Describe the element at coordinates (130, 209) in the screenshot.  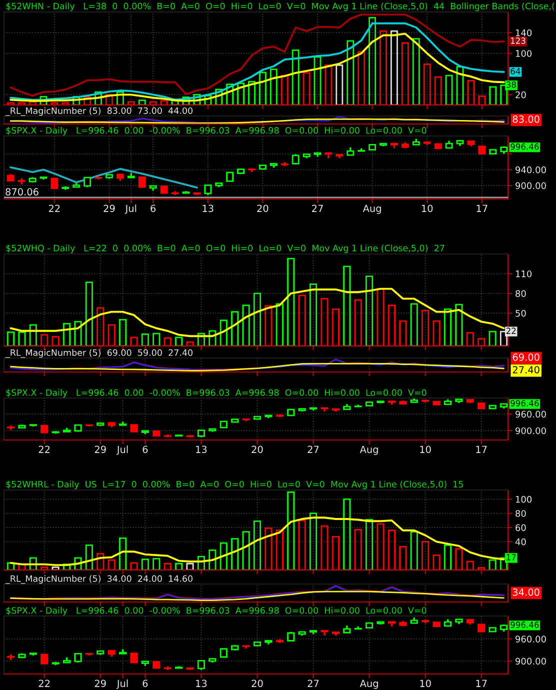
I see `x-tick-label: Jul` at that location.